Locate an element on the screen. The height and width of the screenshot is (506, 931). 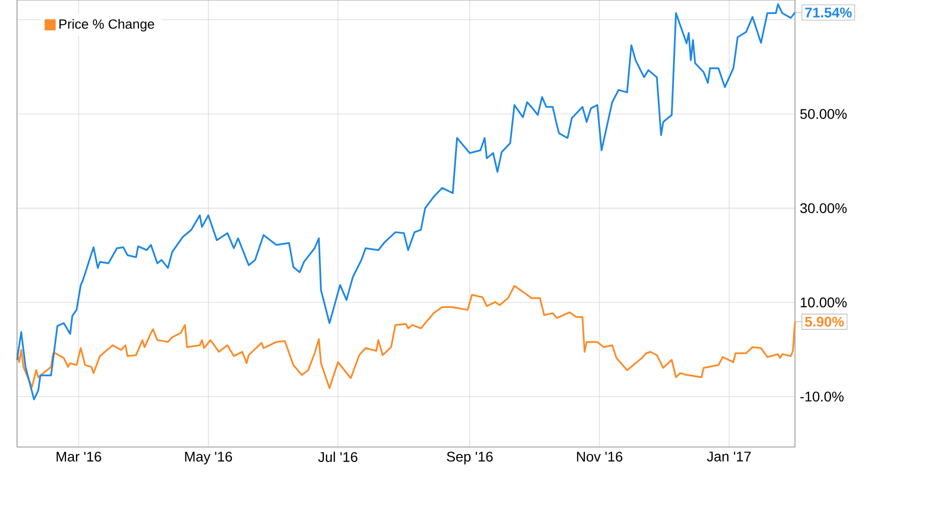
x-tick-label: Jan '17 is located at coordinates (728, 457).